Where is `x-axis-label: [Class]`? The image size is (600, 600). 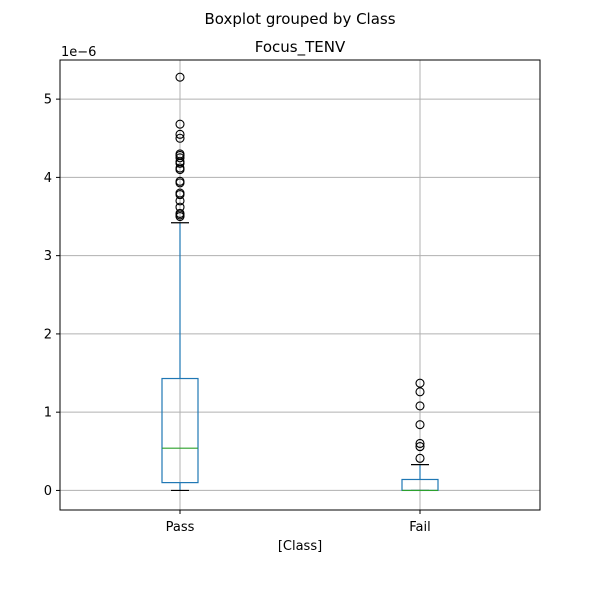
x-axis-label: [Class] is located at coordinates (300, 546).